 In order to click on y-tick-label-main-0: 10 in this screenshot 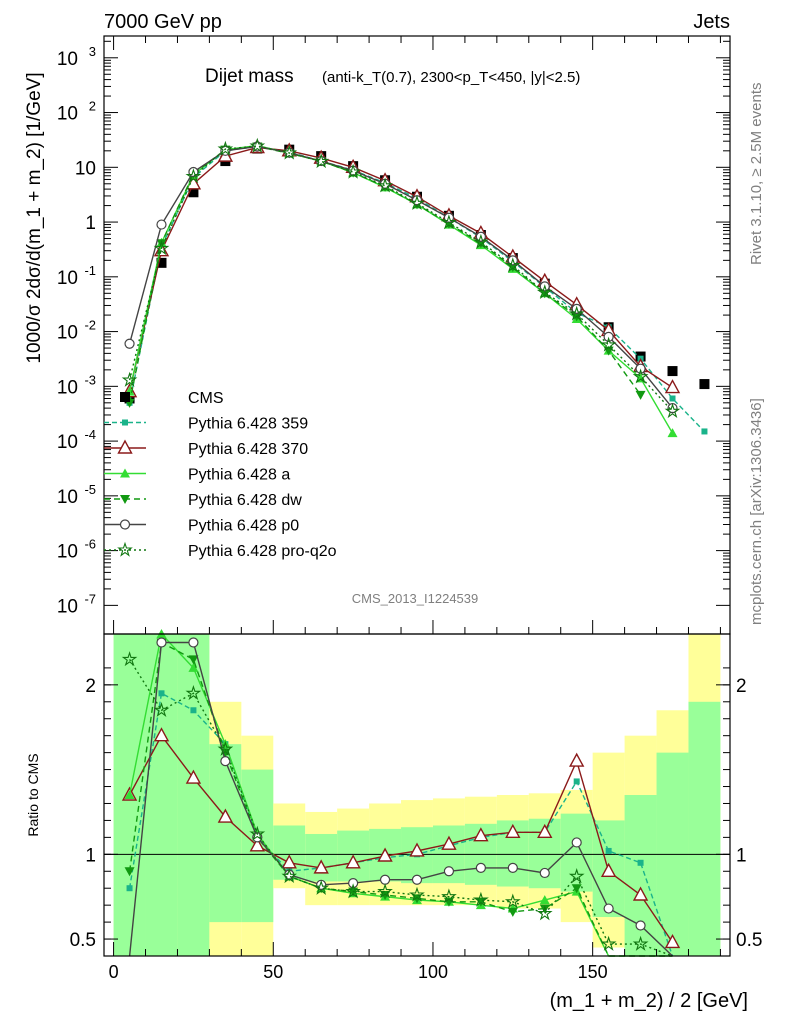, I will do `click(67, 606)`.